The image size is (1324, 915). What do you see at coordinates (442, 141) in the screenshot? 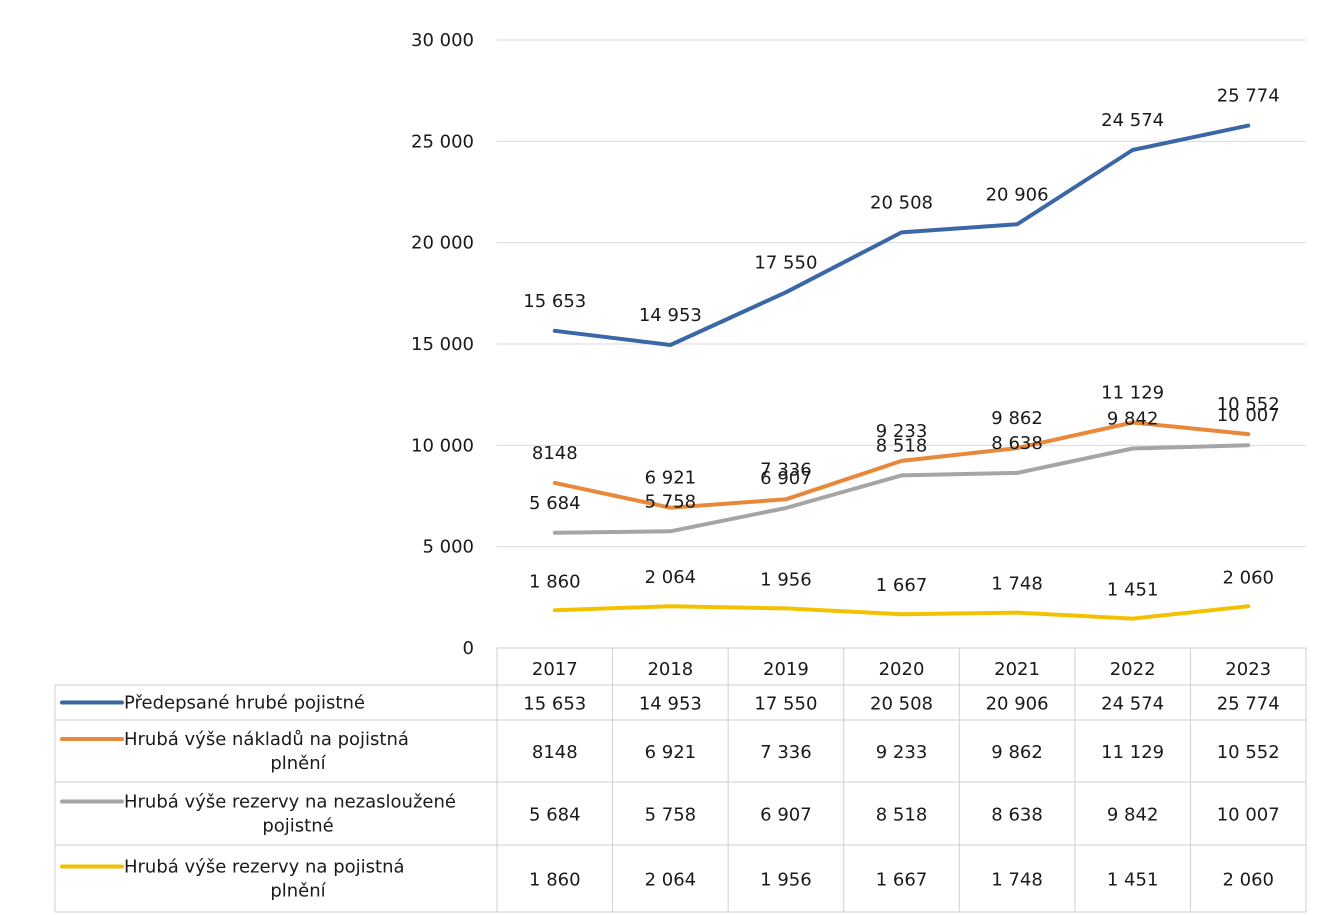
I see `y-tick-label: 25 000` at bounding box center [442, 141].